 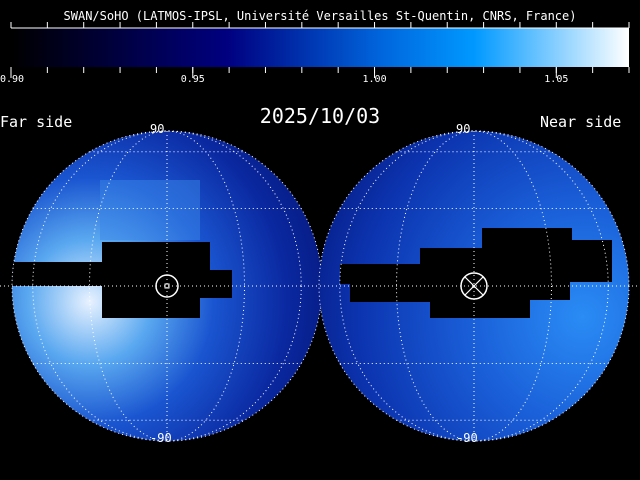 What do you see at coordinates (192, 79) in the screenshot?
I see `colorbar-tick-label: 0.95` at bounding box center [192, 79].